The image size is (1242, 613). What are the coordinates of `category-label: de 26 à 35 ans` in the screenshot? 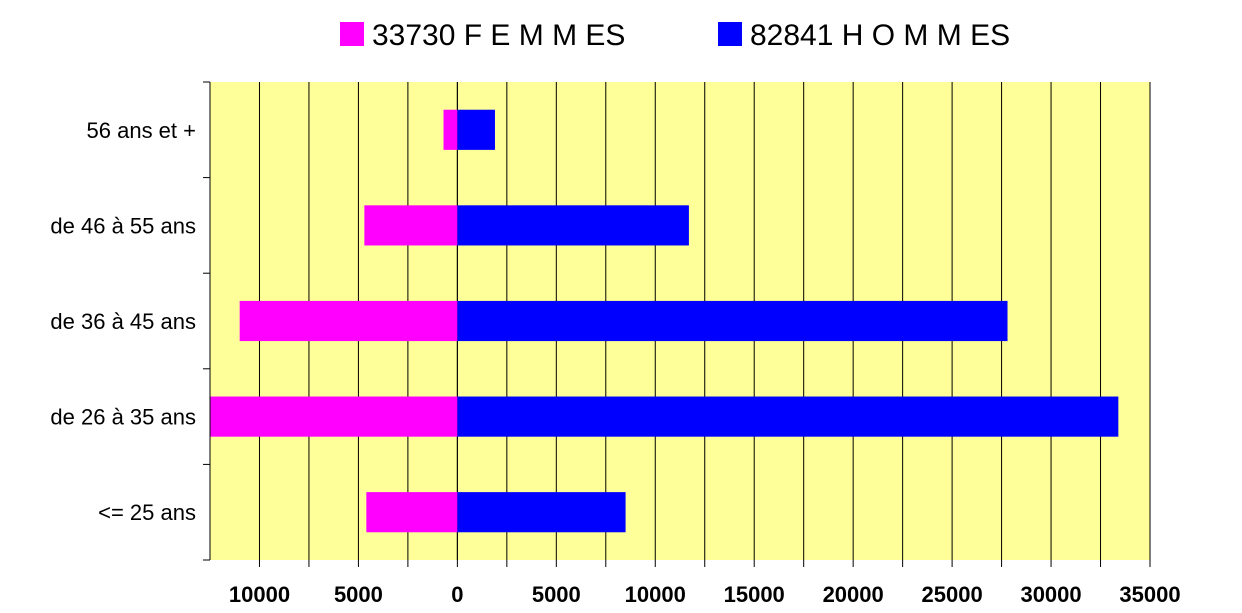 It's located at (123, 417).